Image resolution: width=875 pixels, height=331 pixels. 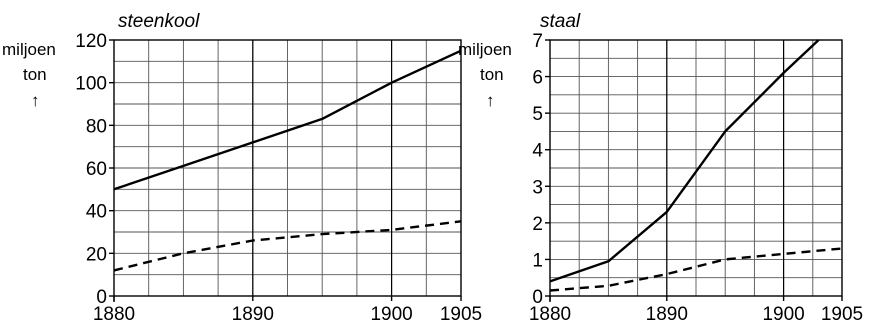 I want to click on chart1-x-tick-label: 1880, so click(x=114, y=314).